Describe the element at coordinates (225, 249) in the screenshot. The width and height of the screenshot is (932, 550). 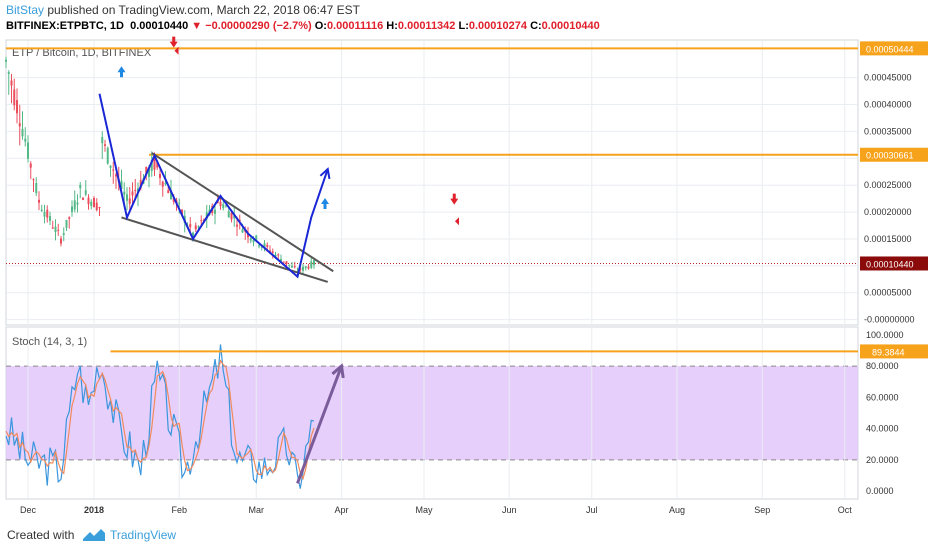
I see `wedge-lower-line` at that location.